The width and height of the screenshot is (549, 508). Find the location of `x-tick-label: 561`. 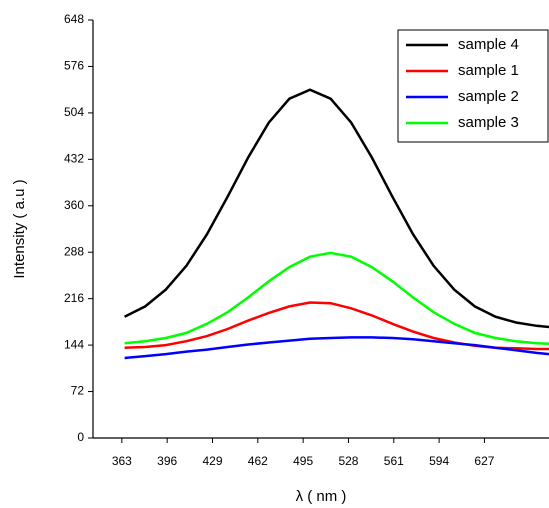

x-tick-label: 561 is located at coordinates (394, 461).